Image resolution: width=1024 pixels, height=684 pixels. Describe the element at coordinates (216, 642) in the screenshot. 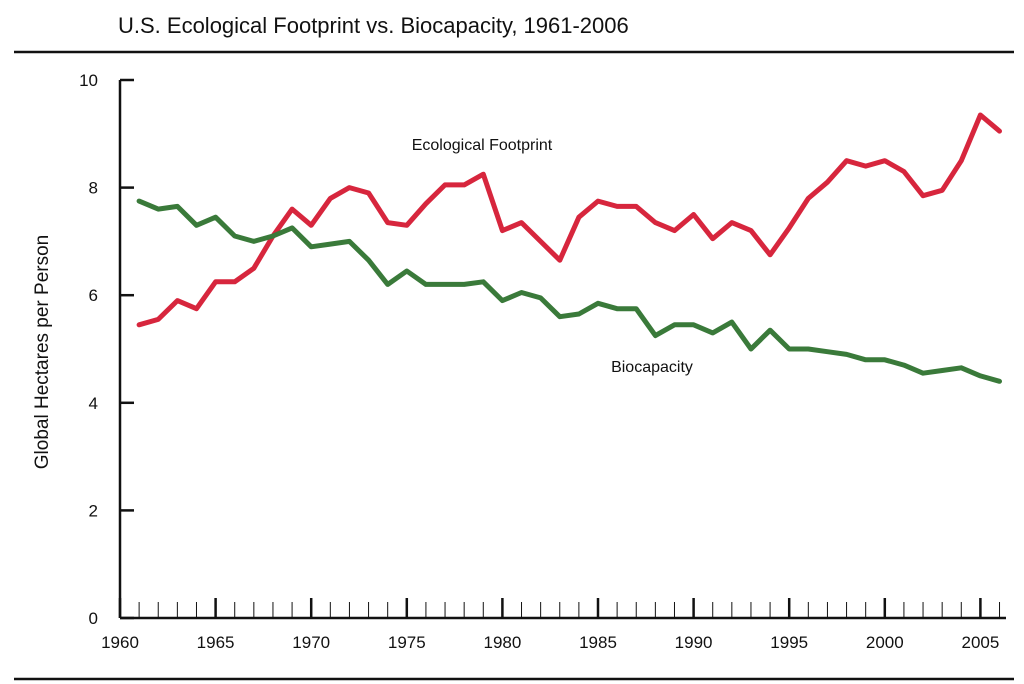

I see `x-tick-label: 1965` at that location.